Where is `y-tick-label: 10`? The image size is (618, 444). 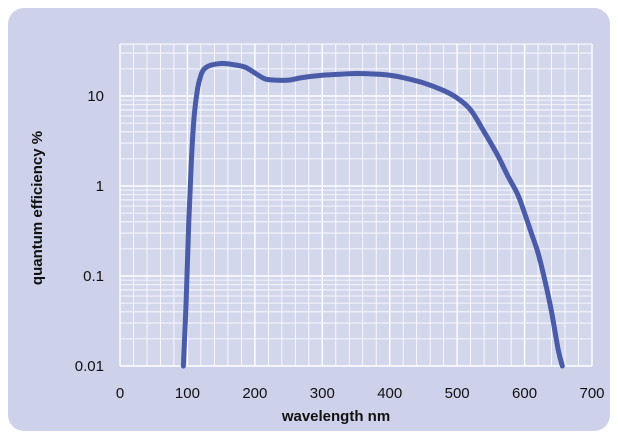 y-tick-label: 10 is located at coordinates (95, 96).